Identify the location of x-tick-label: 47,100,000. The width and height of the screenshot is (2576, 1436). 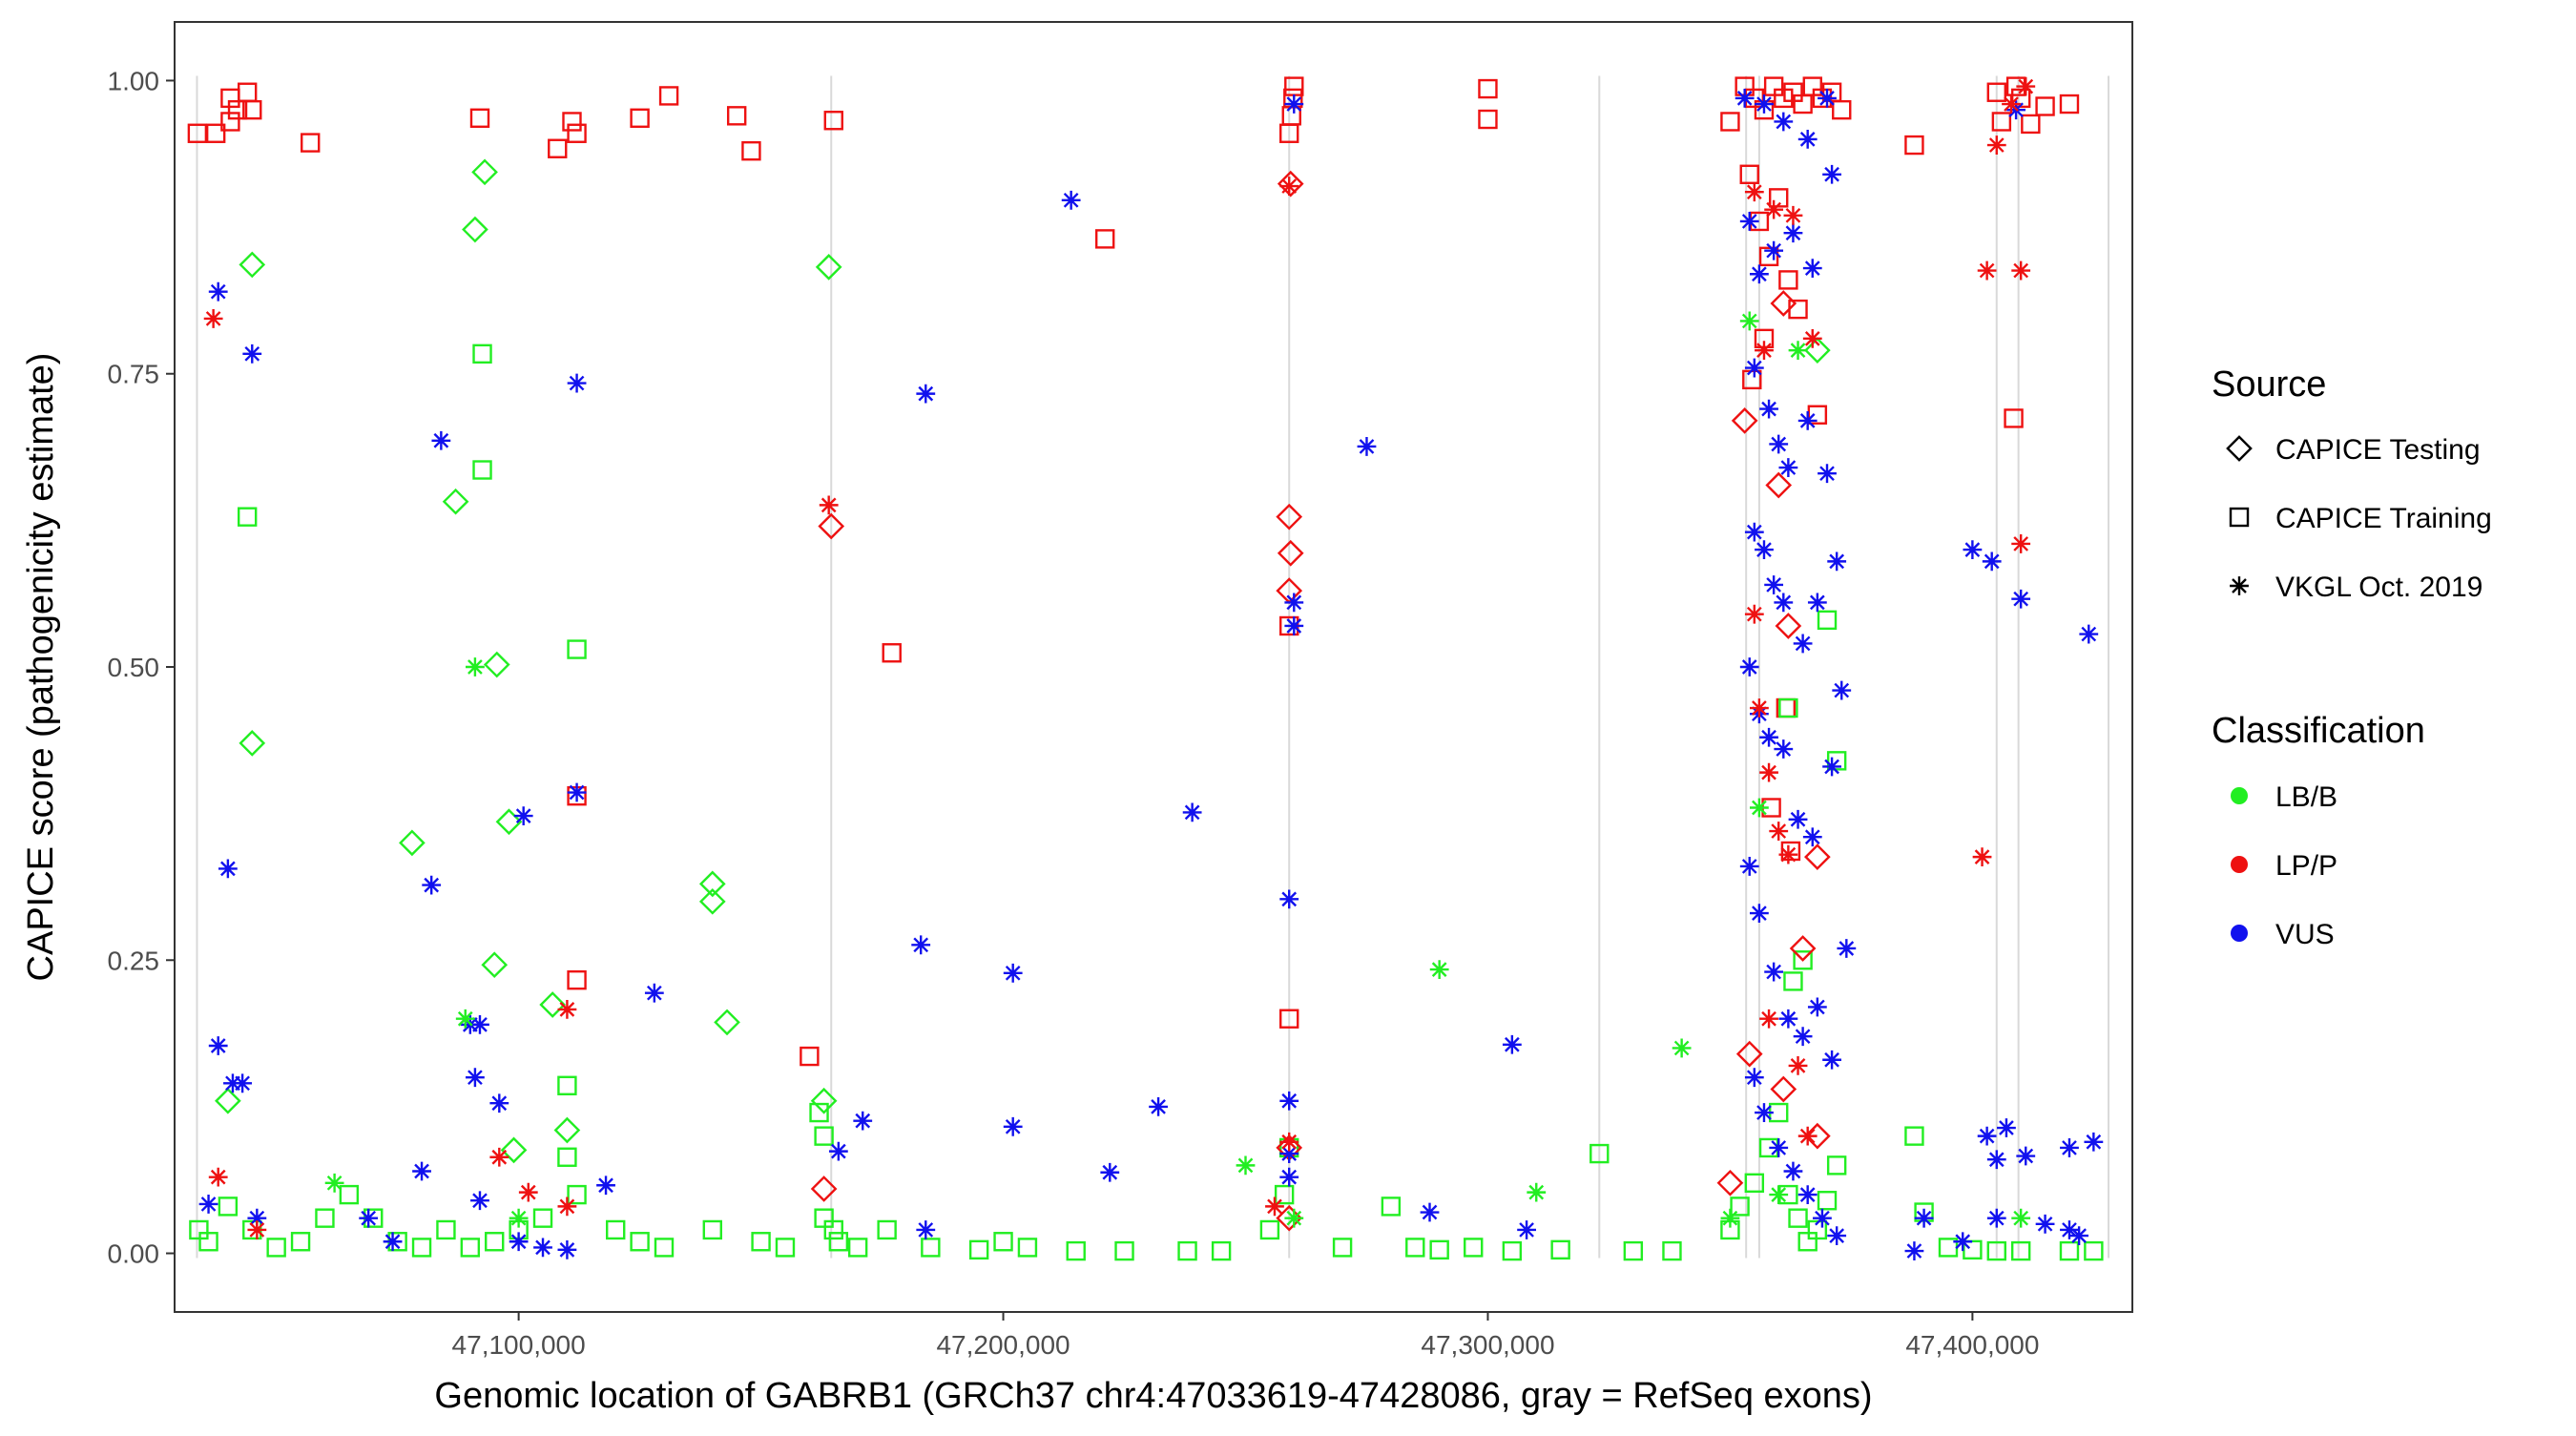
(519, 1345).